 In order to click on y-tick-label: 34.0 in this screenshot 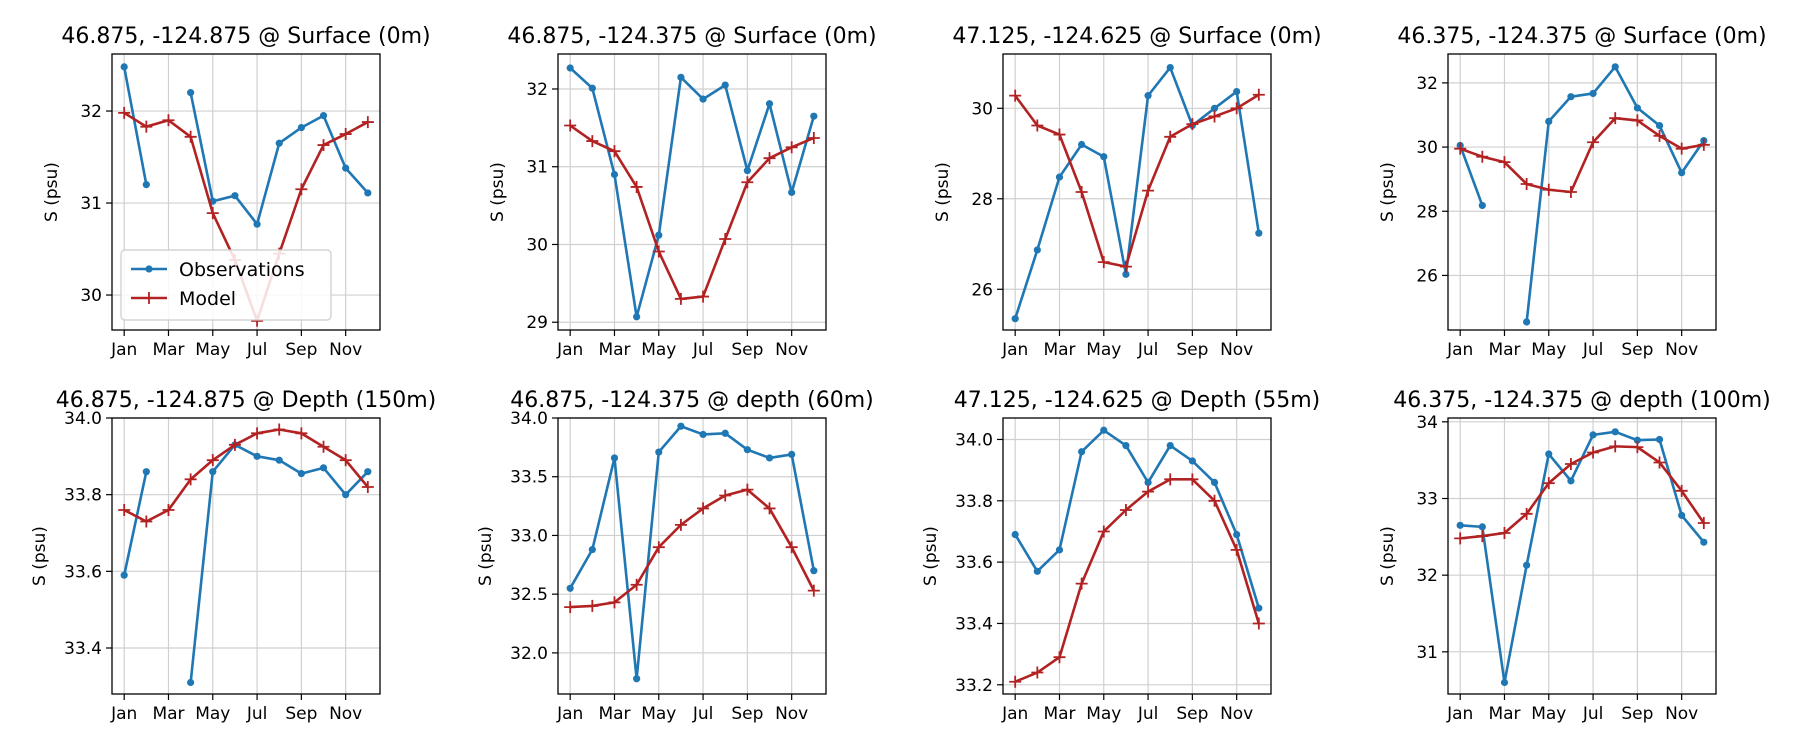, I will do `click(974, 440)`.